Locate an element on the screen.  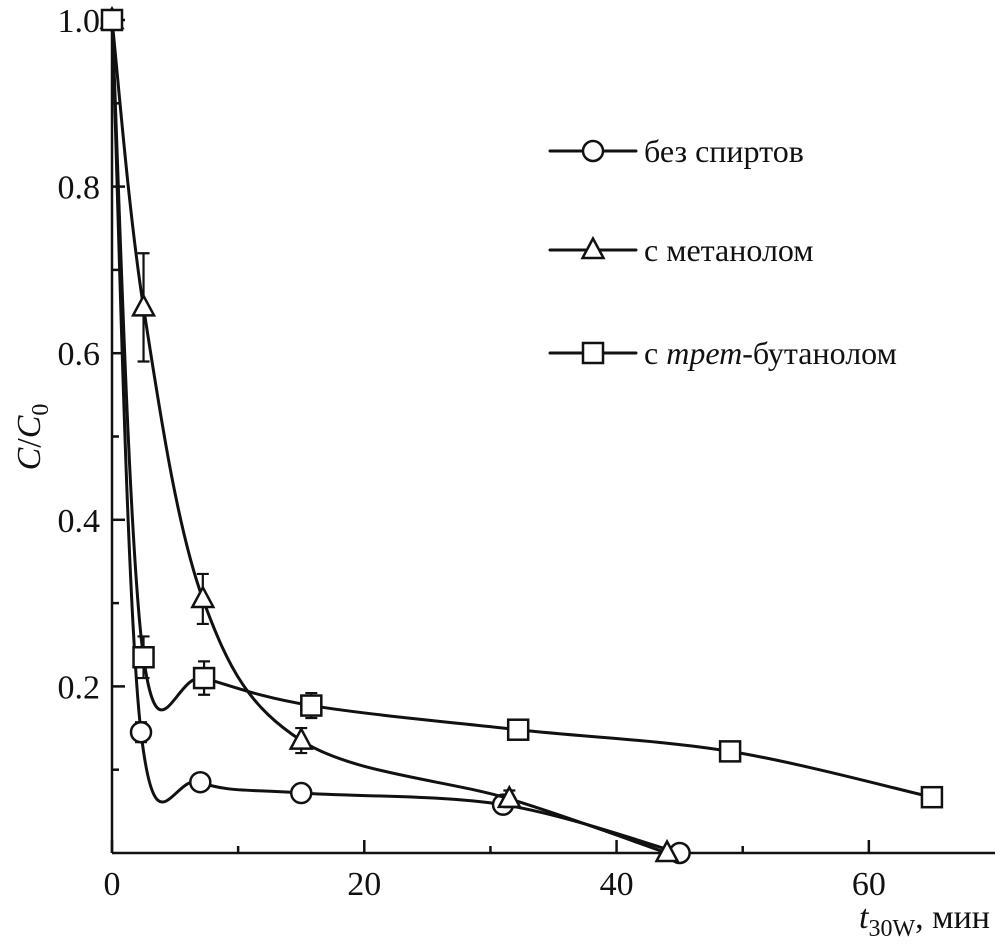
legend-label: с трет-бутанолом is located at coordinates (770, 353).